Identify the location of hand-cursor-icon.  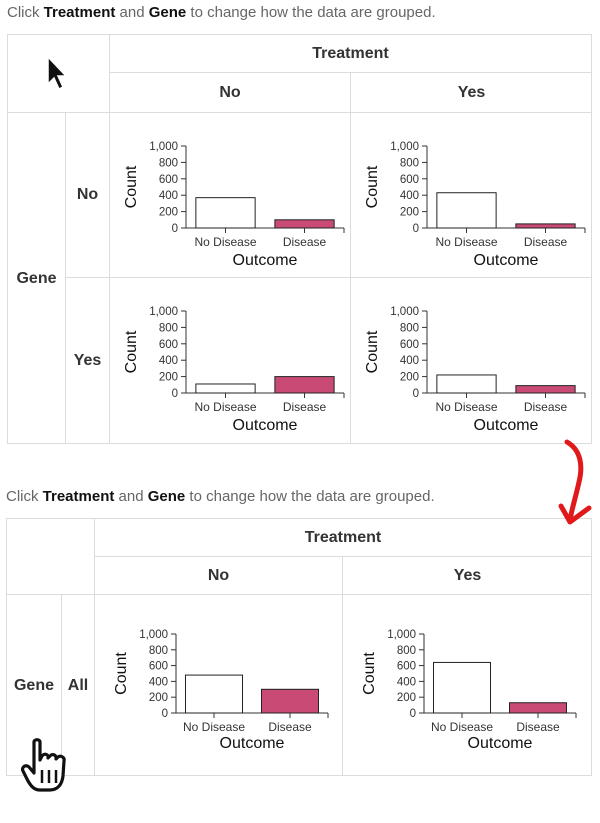
(43, 765).